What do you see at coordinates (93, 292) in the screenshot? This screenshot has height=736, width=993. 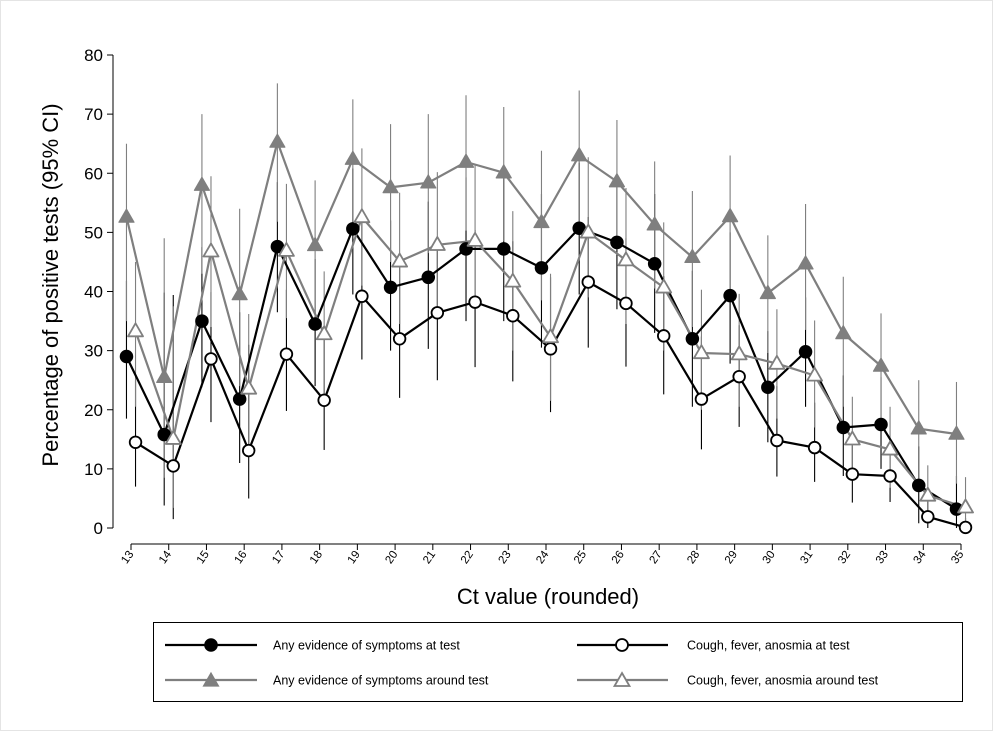 I see `y-tick-label: 40` at bounding box center [93, 292].